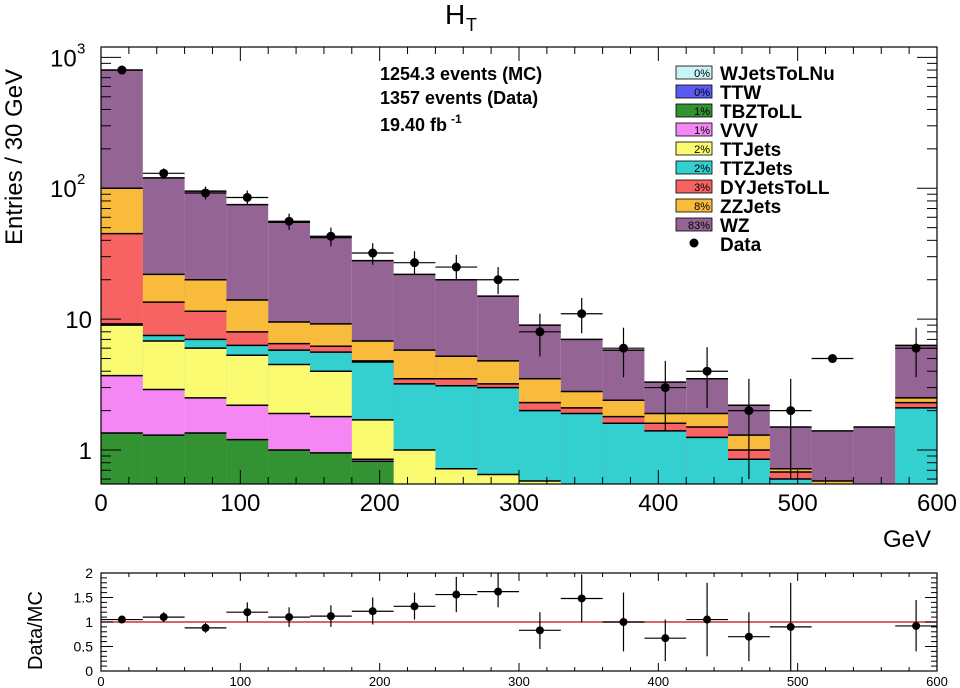  What do you see at coordinates (937, 503) in the screenshot?
I see `x-tick-label: 600` at bounding box center [937, 503].